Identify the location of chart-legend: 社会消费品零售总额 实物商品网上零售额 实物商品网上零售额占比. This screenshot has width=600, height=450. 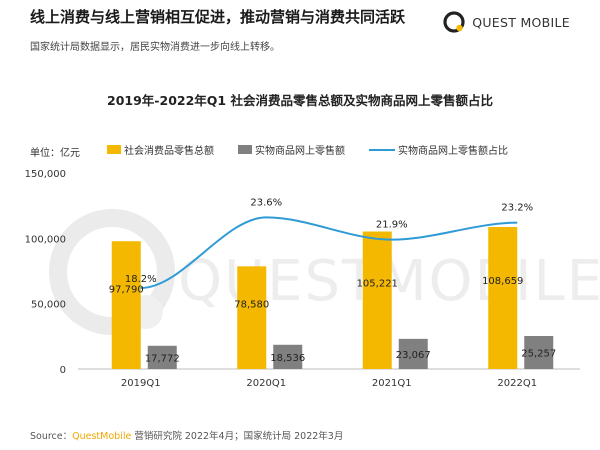
(307, 149).